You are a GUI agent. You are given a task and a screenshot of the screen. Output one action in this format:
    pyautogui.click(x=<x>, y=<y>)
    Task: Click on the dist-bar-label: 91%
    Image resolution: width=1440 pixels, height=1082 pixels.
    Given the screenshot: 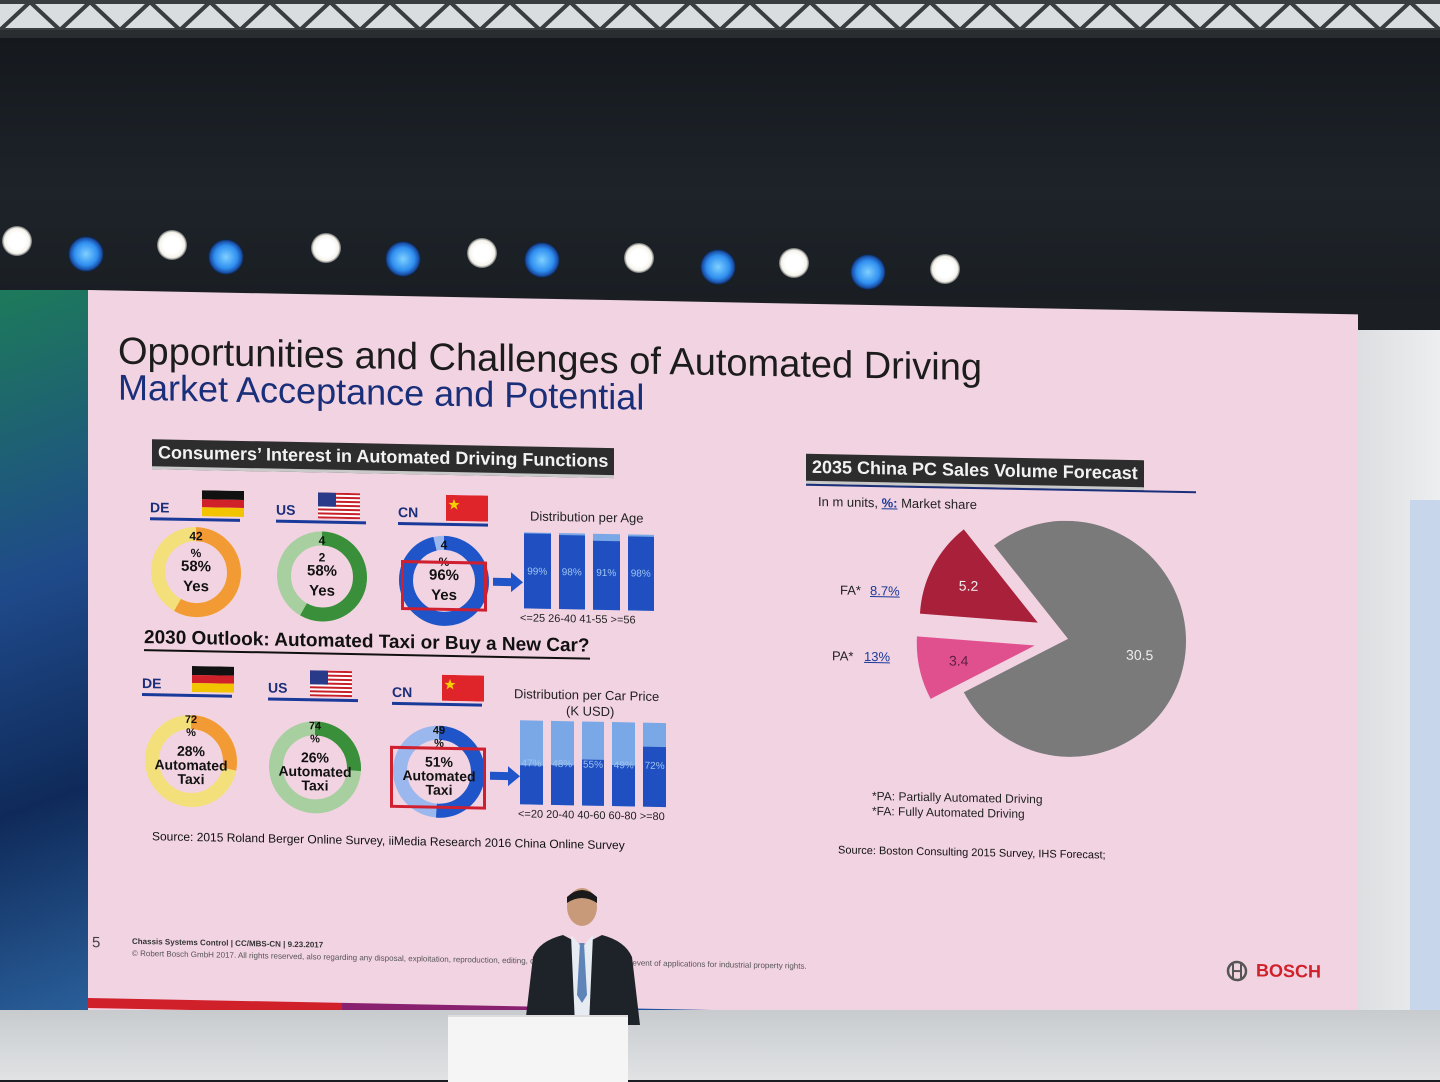 What is the action you would take?
    pyautogui.click(x=606, y=574)
    